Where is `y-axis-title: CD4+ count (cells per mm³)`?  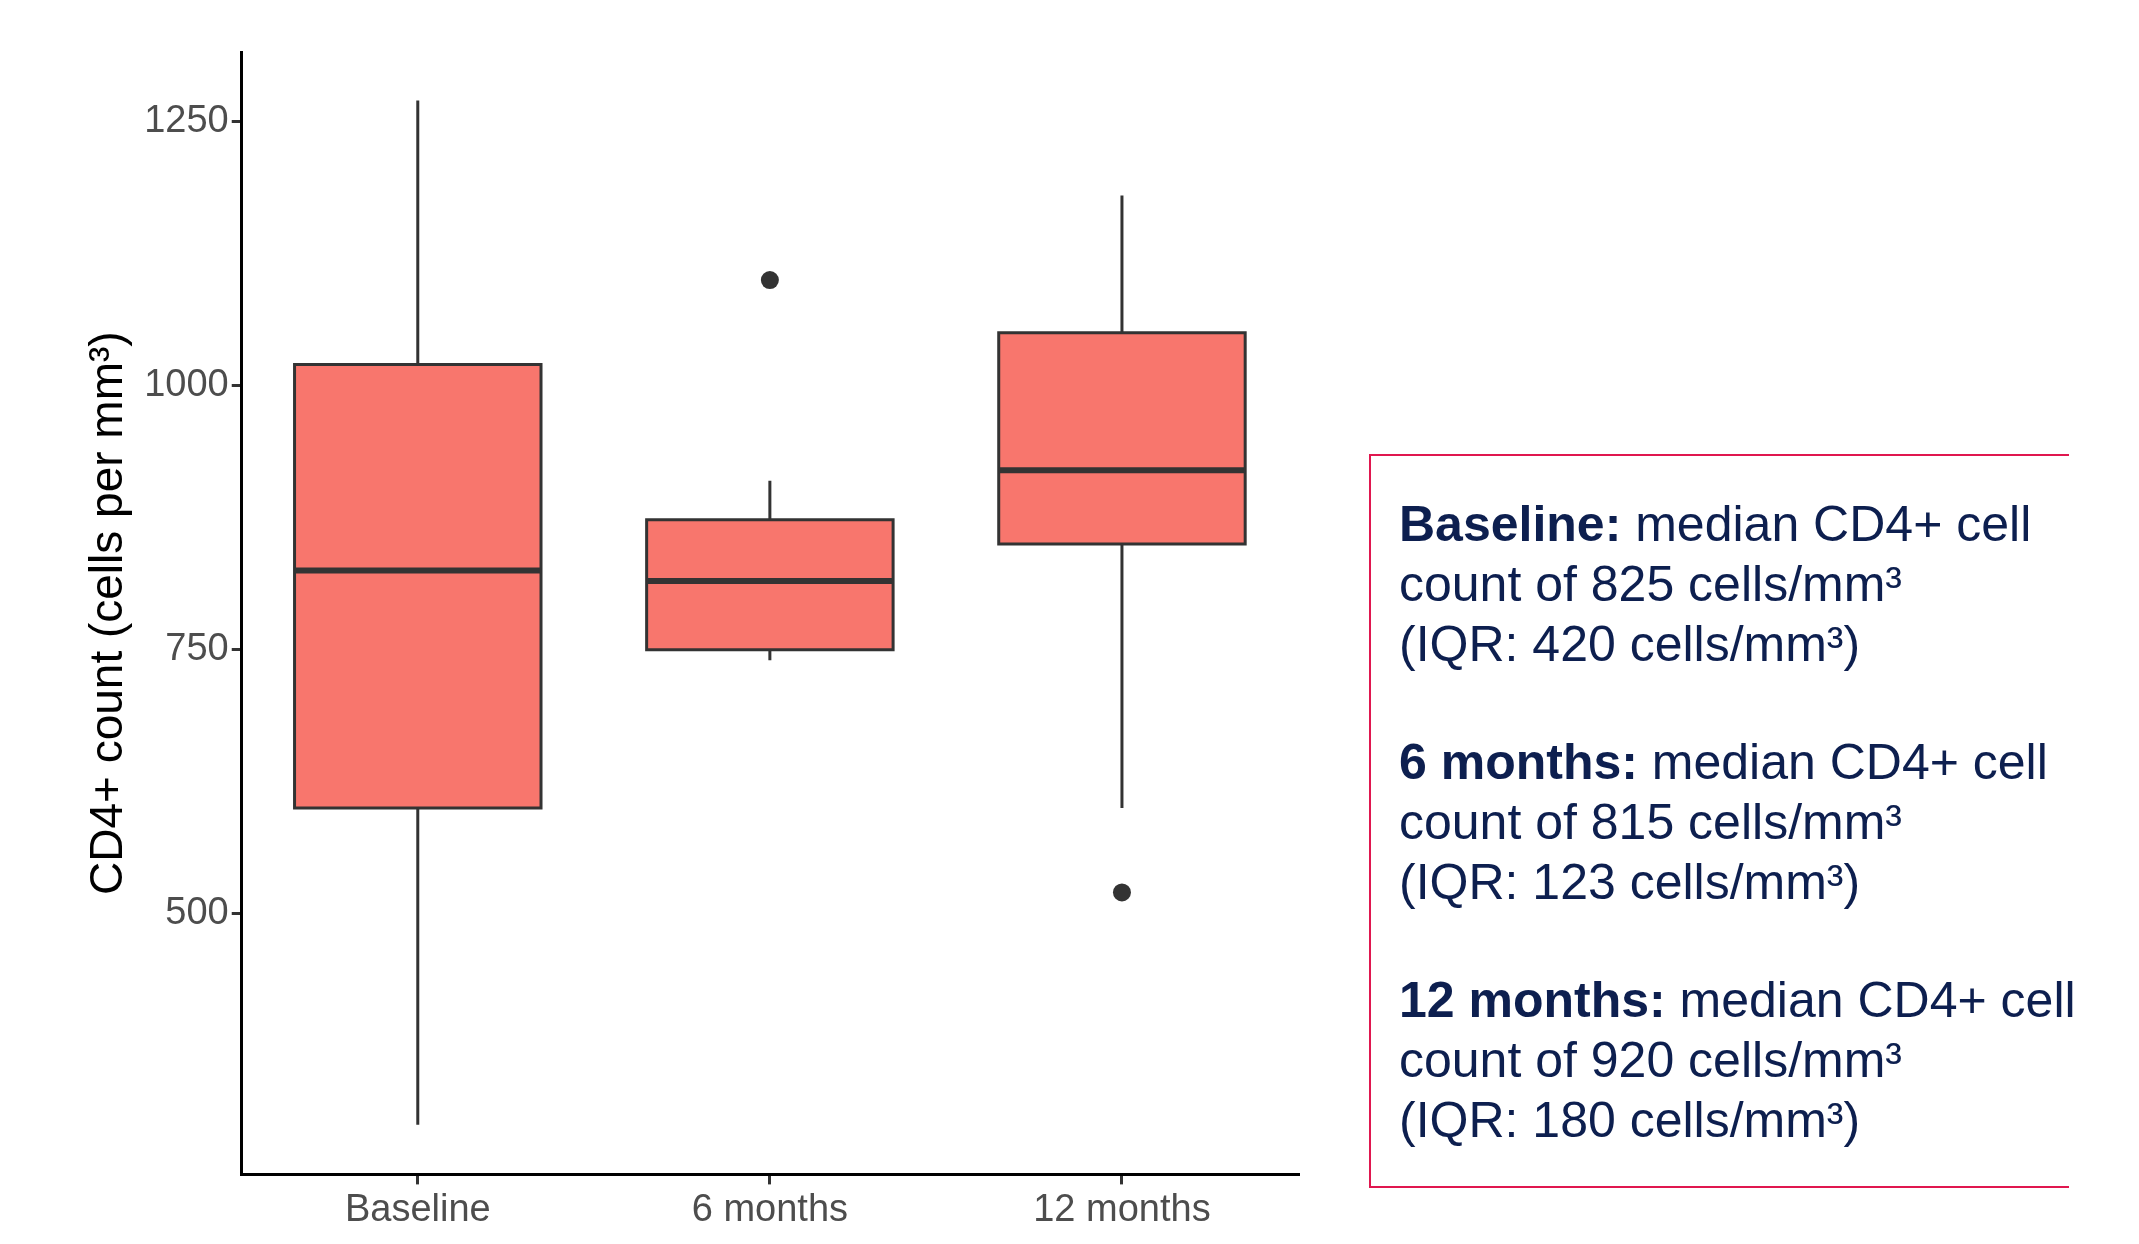 y-axis-title: CD4+ count (cells per mm³) is located at coordinates (106, 613).